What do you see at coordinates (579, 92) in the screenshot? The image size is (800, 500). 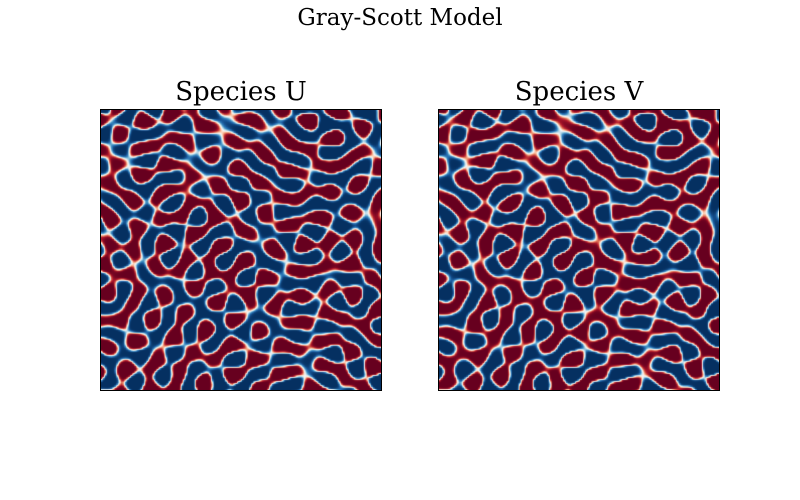 I see `species-v-title: Species V` at bounding box center [579, 92].